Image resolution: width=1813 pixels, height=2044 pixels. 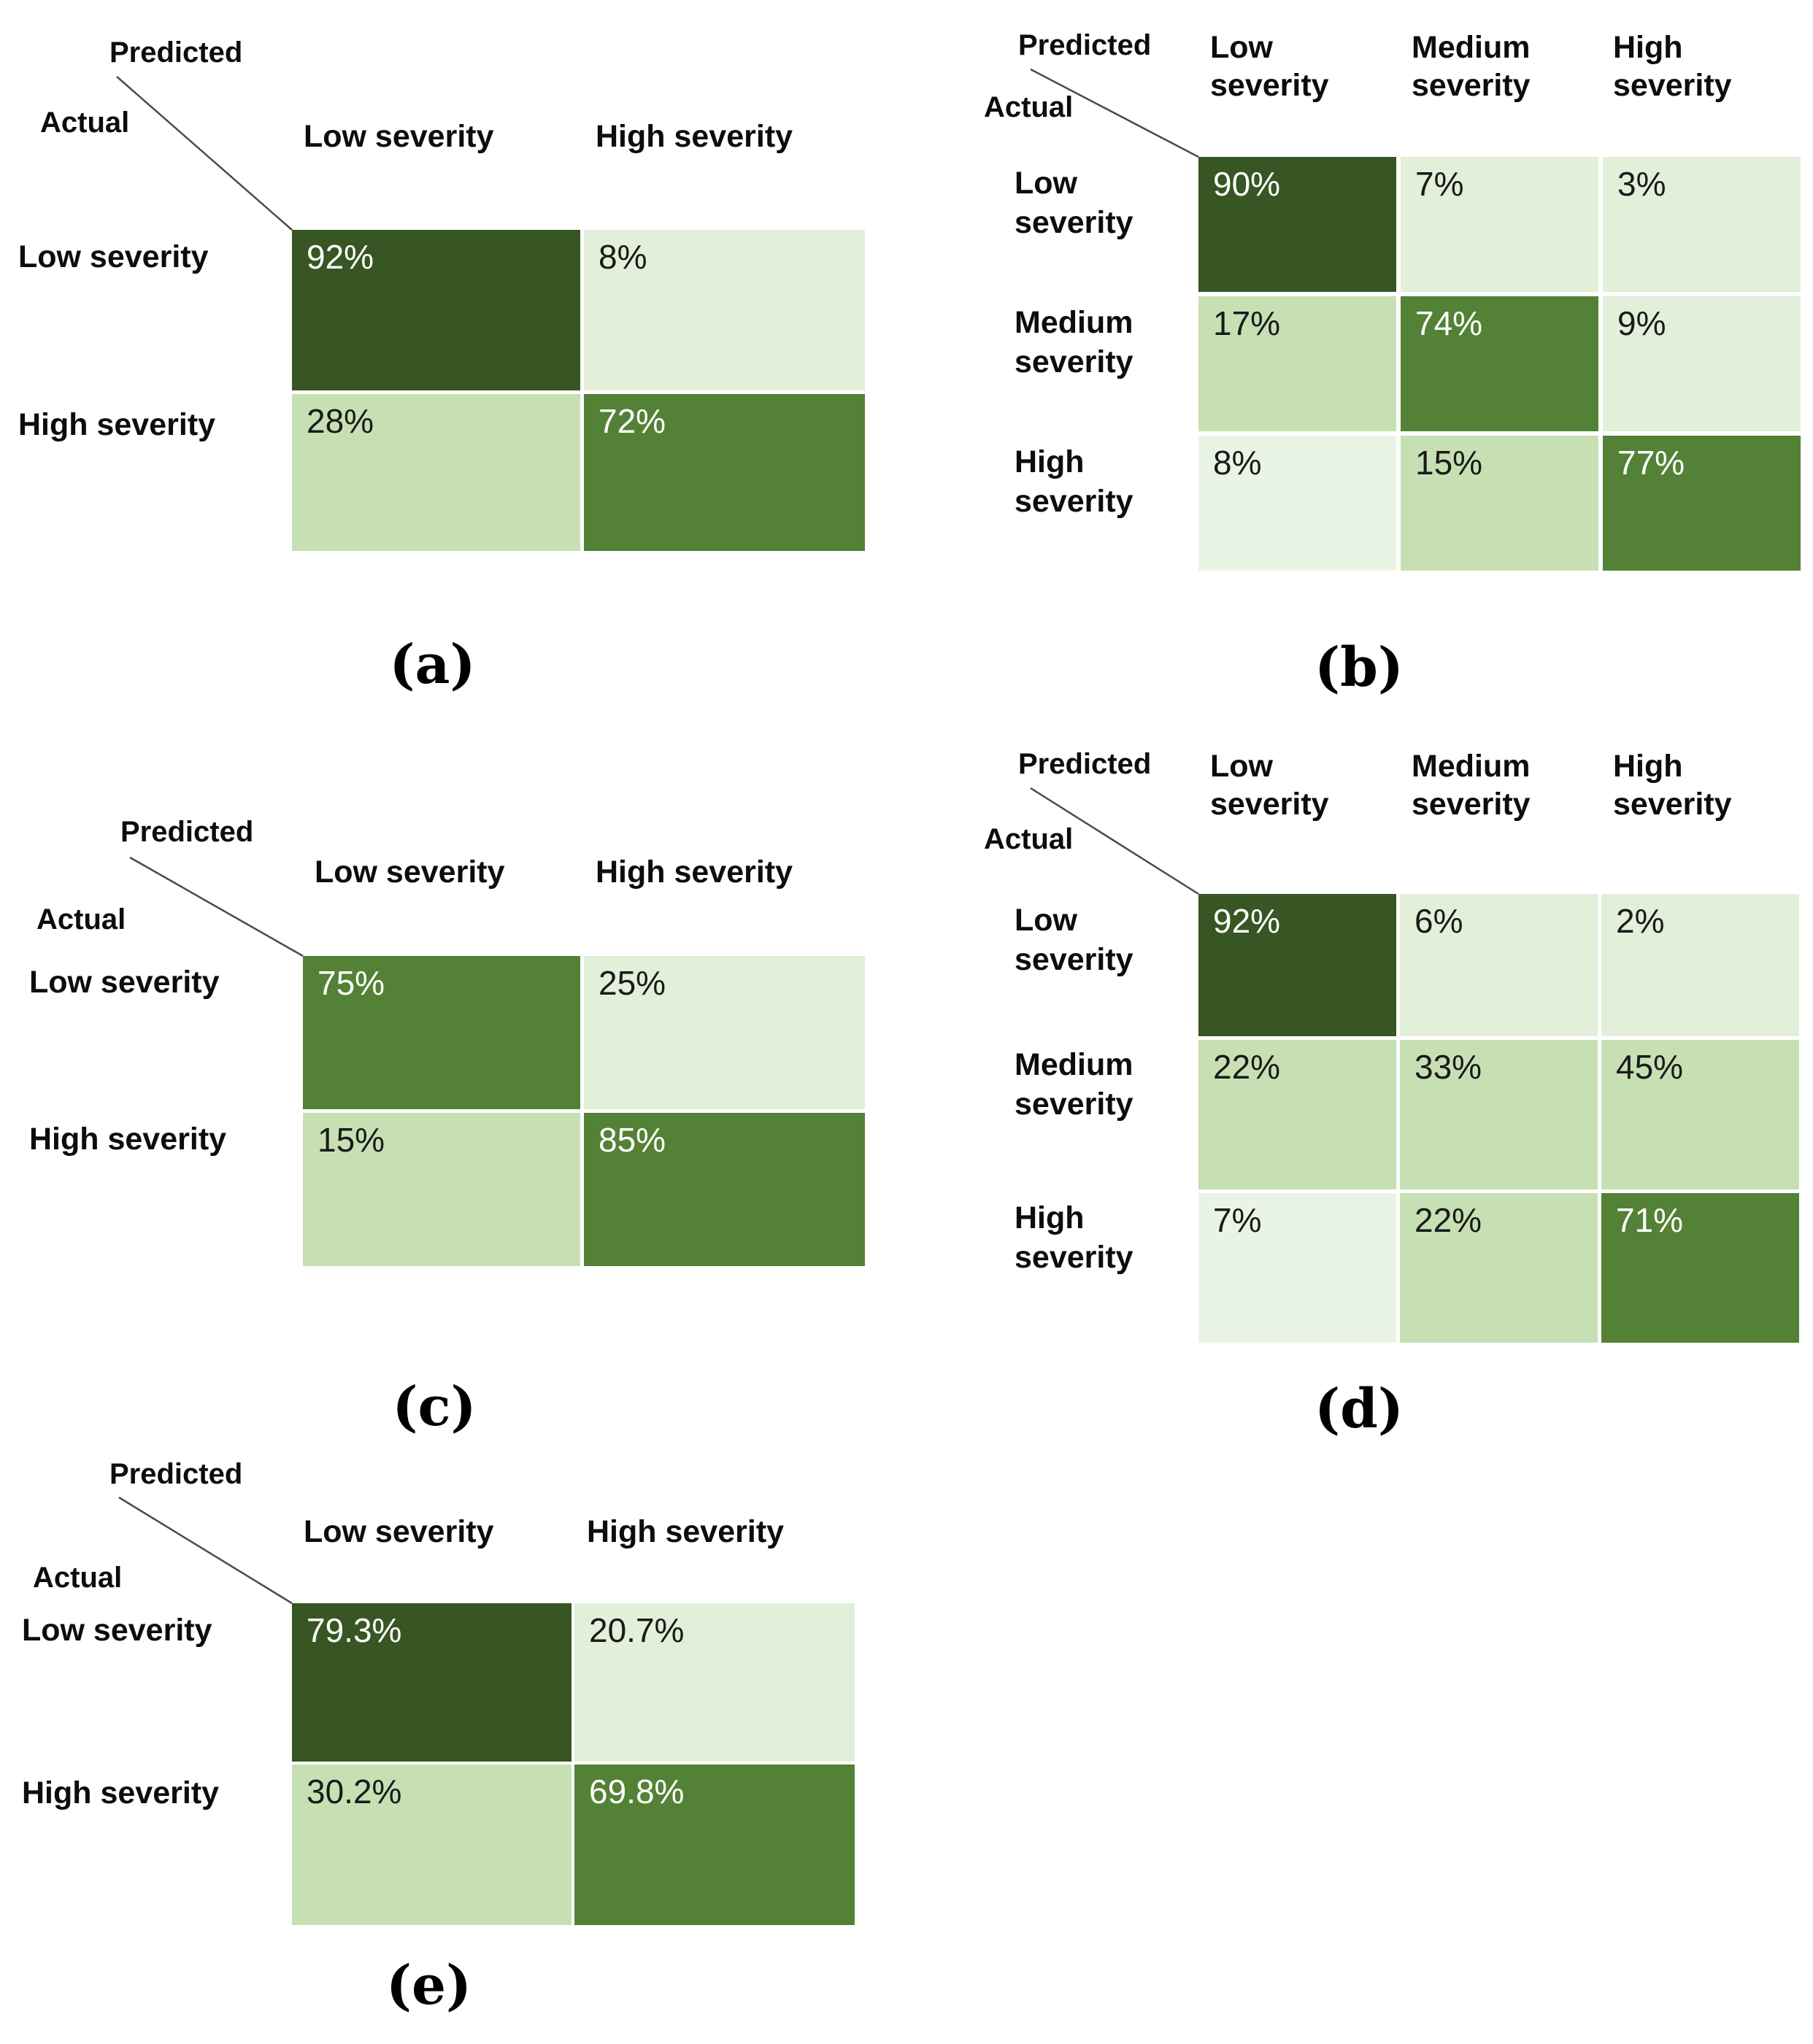 I want to click on matrix-grid: 75% 25% 15% 85%, so click(x=584, y=1111).